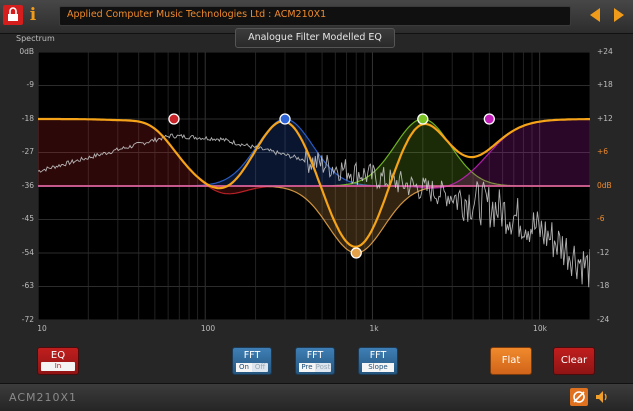  Describe the element at coordinates (17, 151) in the screenshot. I see `left-tick: -27` at that location.